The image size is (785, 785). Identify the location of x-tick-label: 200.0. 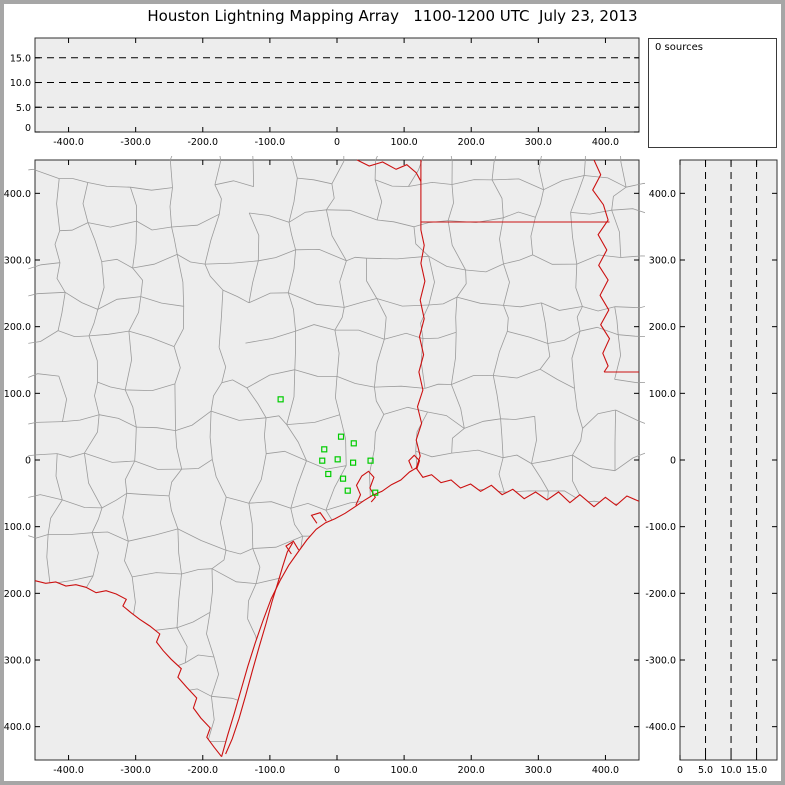
(471, 142).